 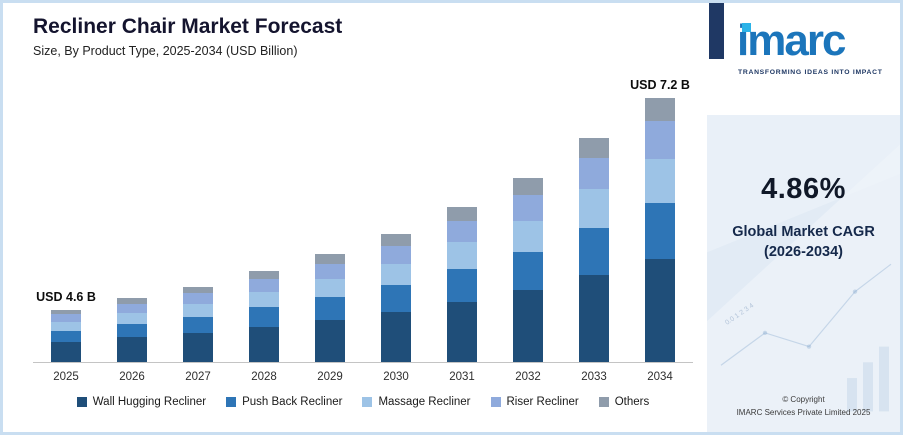 I want to click on legend-item-others: Others, so click(x=624, y=402).